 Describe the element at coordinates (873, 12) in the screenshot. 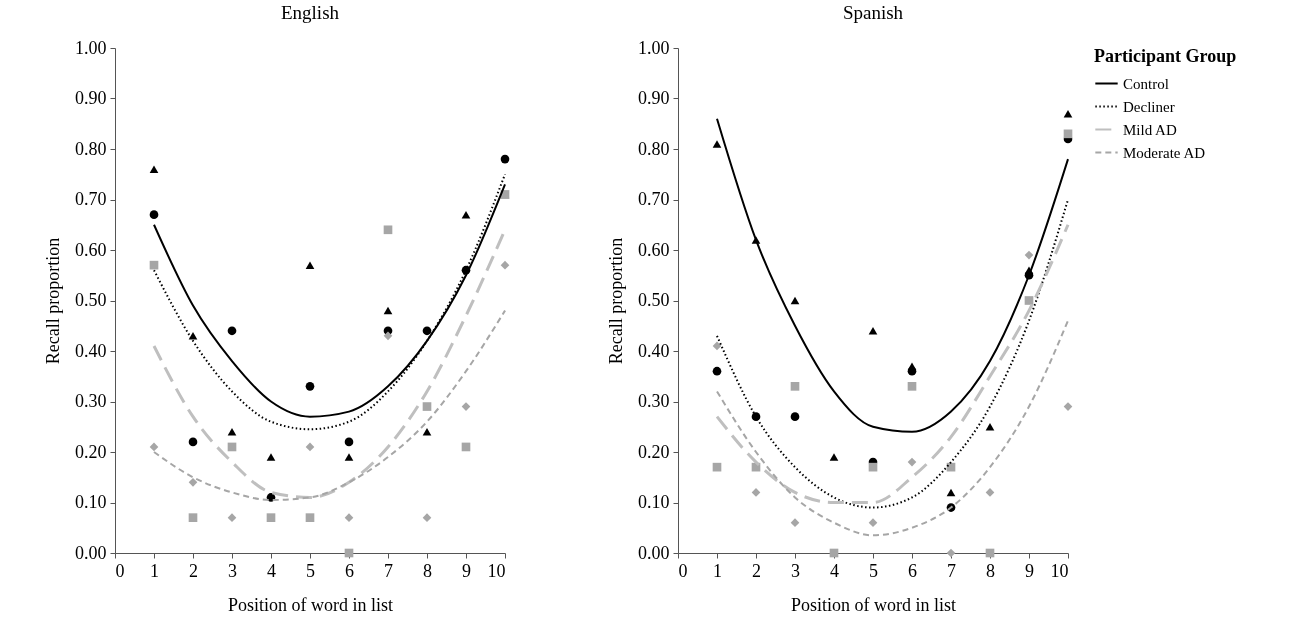

I see `chart-title: Spanish` at that location.